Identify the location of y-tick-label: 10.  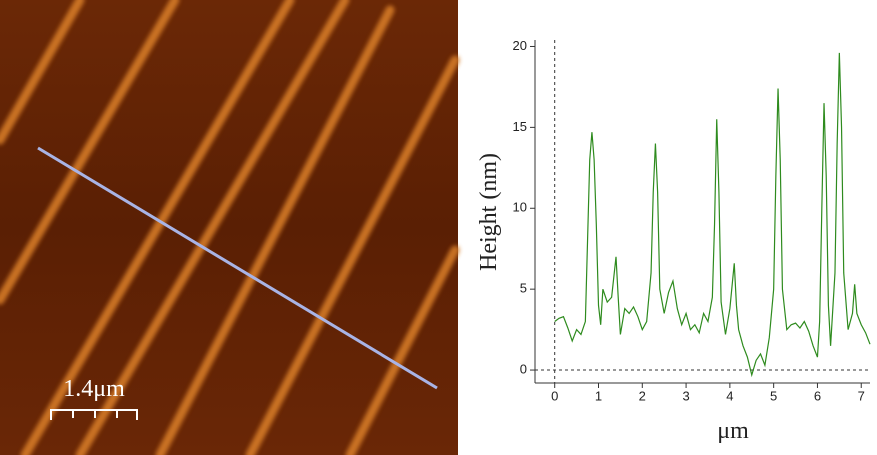
(520, 207).